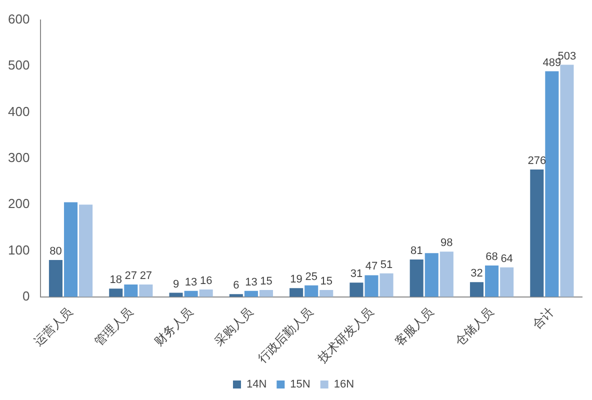 The width and height of the screenshot is (592, 400). I want to click on data-label: 25, so click(311, 276).